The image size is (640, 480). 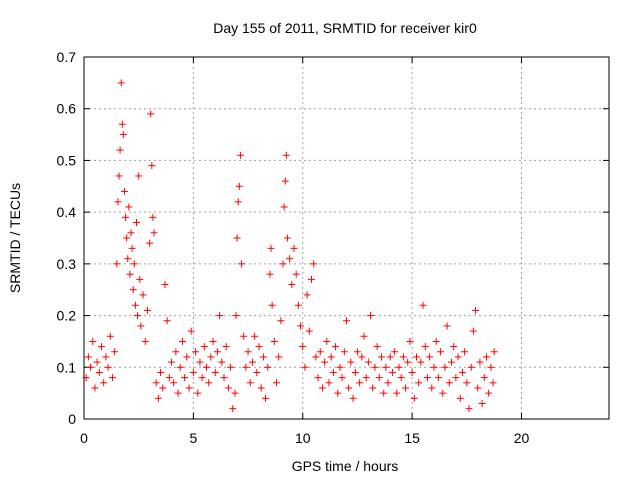 I want to click on y-tick-label: 0.3, so click(x=67, y=264).